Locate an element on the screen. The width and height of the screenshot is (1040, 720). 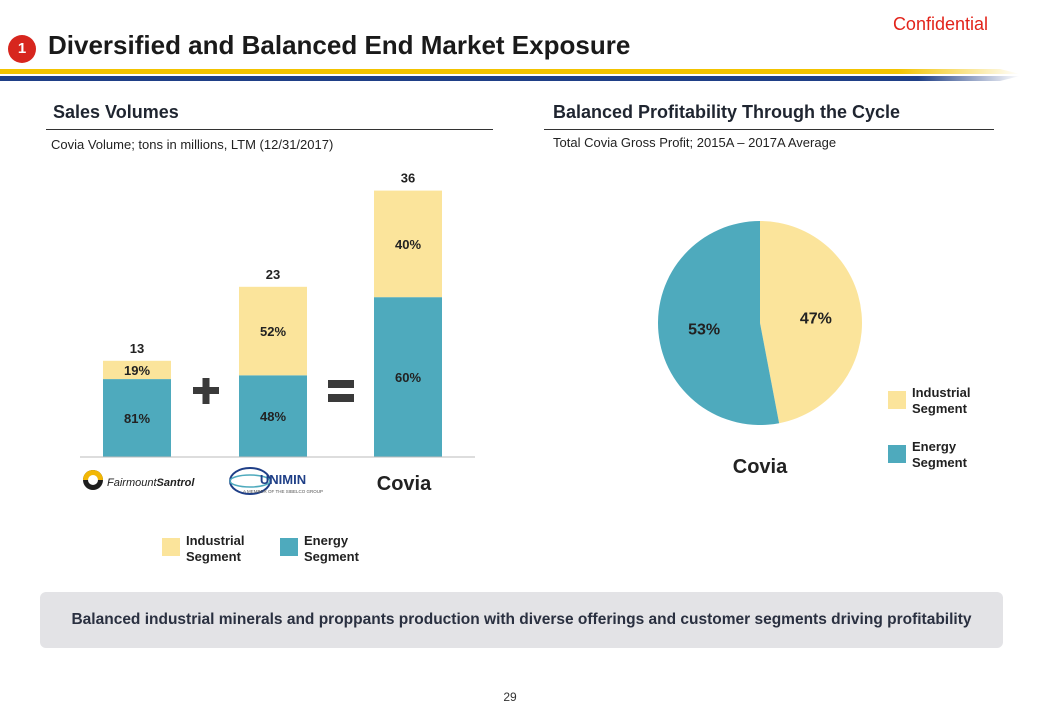
equals-icon is located at coordinates (341, 391).